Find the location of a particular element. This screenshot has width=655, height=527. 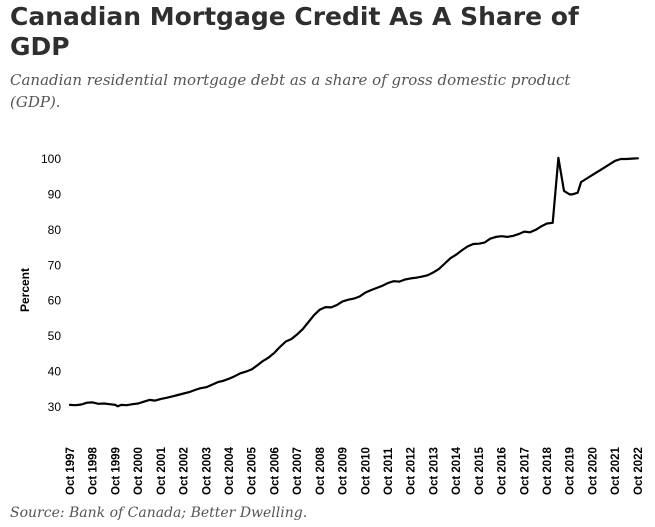

x-tick-label: Oct 2008 is located at coordinates (321, 470).